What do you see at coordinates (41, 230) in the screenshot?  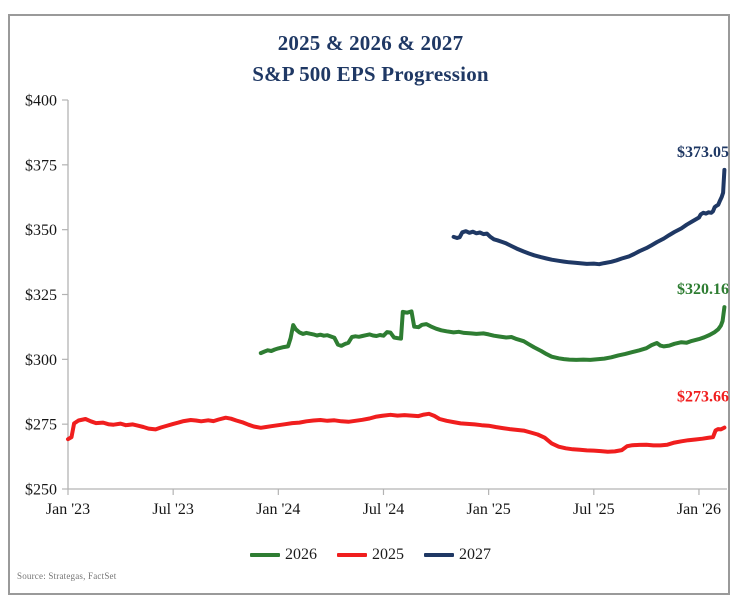 I see `y-tick-label: $350` at bounding box center [41, 230].